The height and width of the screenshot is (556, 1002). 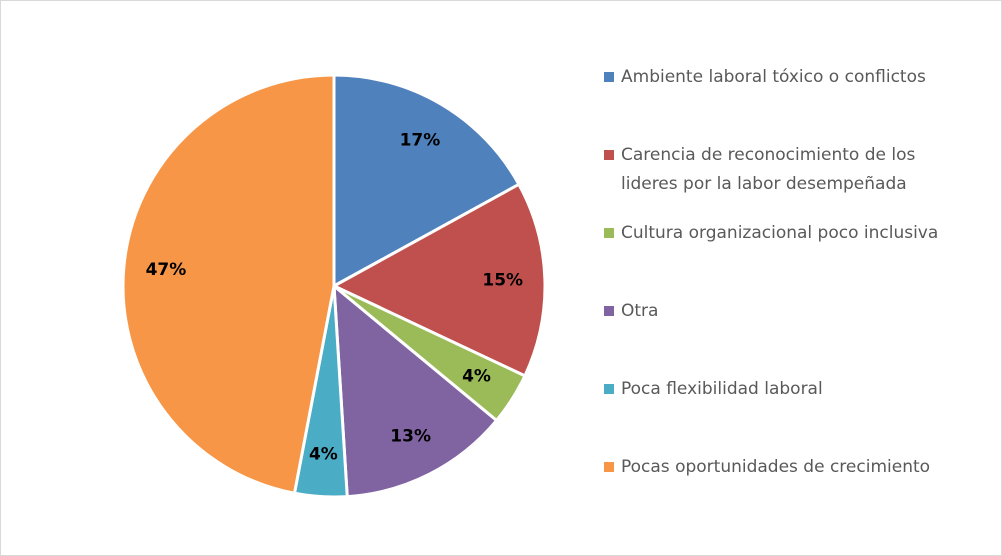 I want to click on legend-item: Cultura organizacional poco inclusiva, so click(x=774, y=233).